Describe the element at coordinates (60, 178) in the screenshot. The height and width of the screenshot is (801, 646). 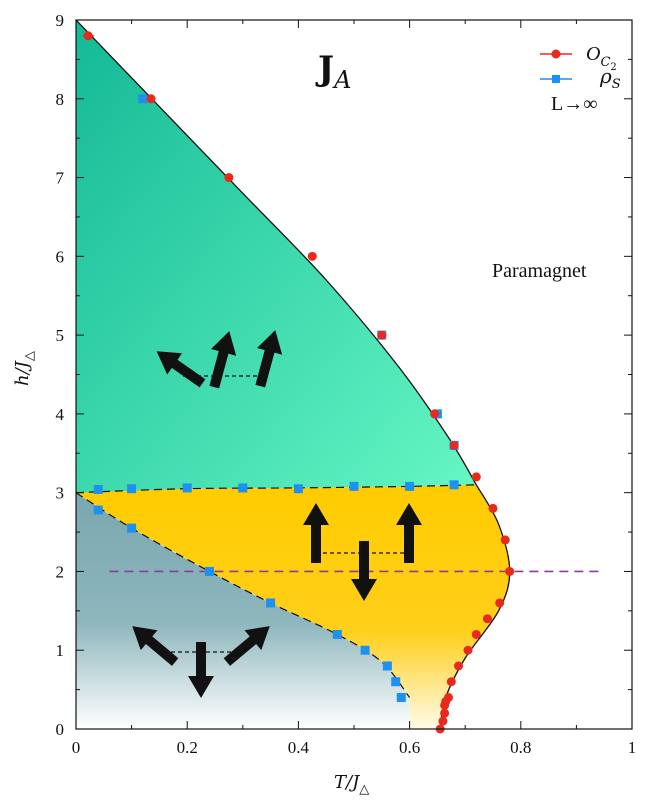
I see `y-tick-label: 7` at that location.